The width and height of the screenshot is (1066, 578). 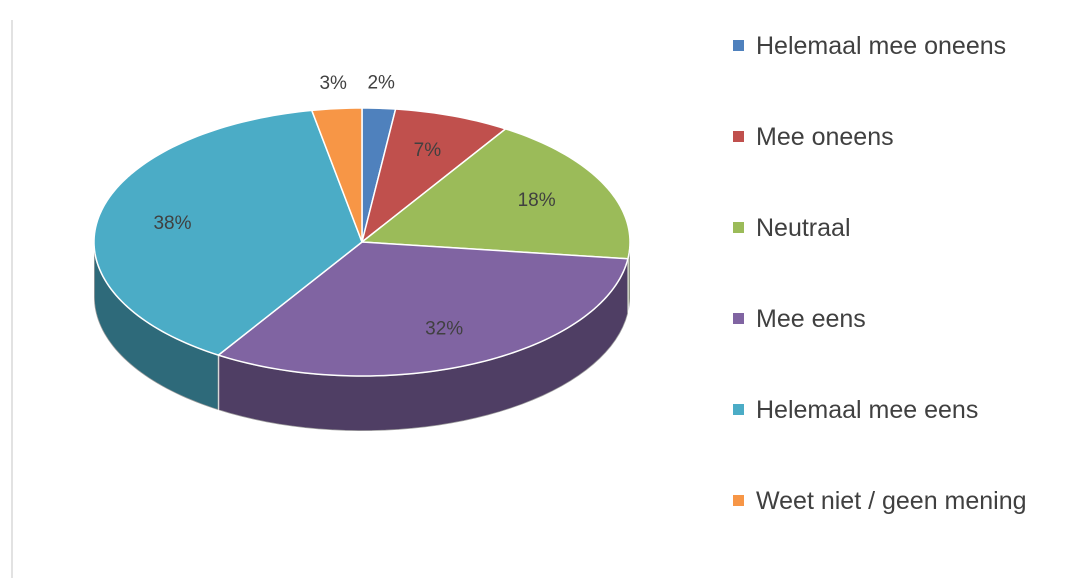 I want to click on data-label: 7%, so click(x=428, y=150).